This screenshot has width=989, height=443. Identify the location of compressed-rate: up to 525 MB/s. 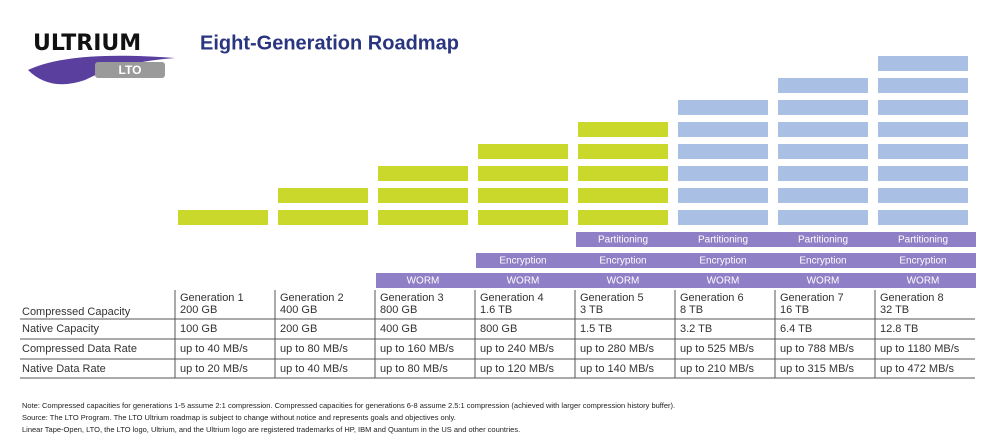
(717, 349).